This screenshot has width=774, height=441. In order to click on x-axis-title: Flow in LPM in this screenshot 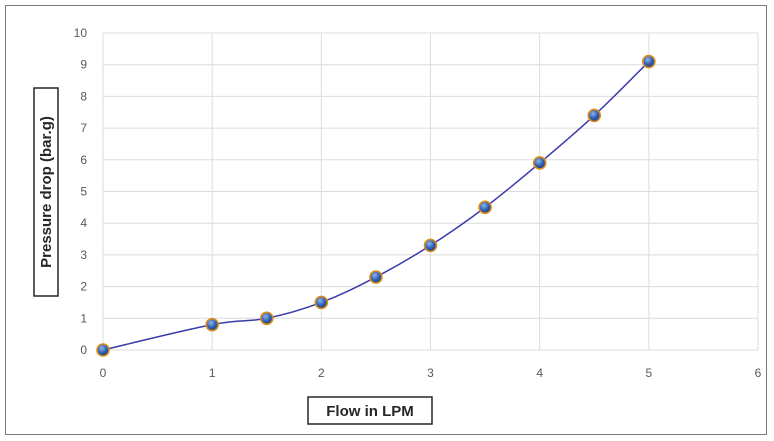, I will do `click(370, 411)`.